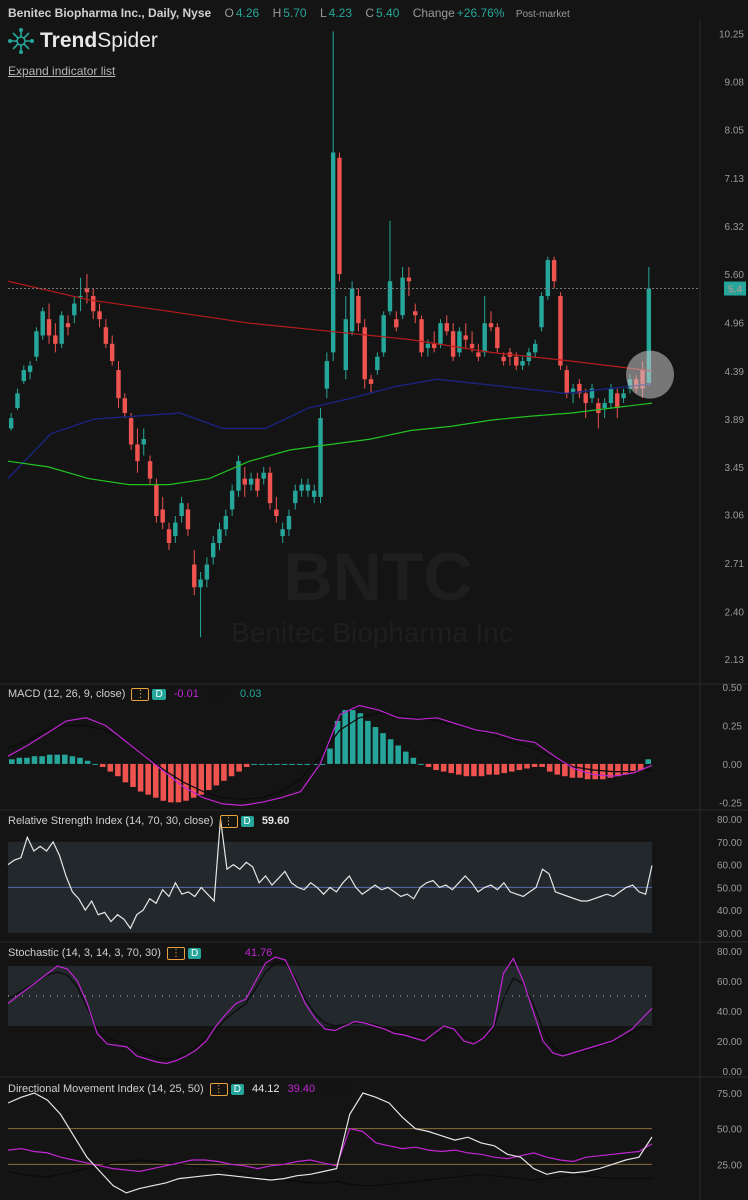  Describe the element at coordinates (110, 13) in the screenshot. I see `symbol-title: Benitec Biopharma Inc., Daily, Nyse` at that location.